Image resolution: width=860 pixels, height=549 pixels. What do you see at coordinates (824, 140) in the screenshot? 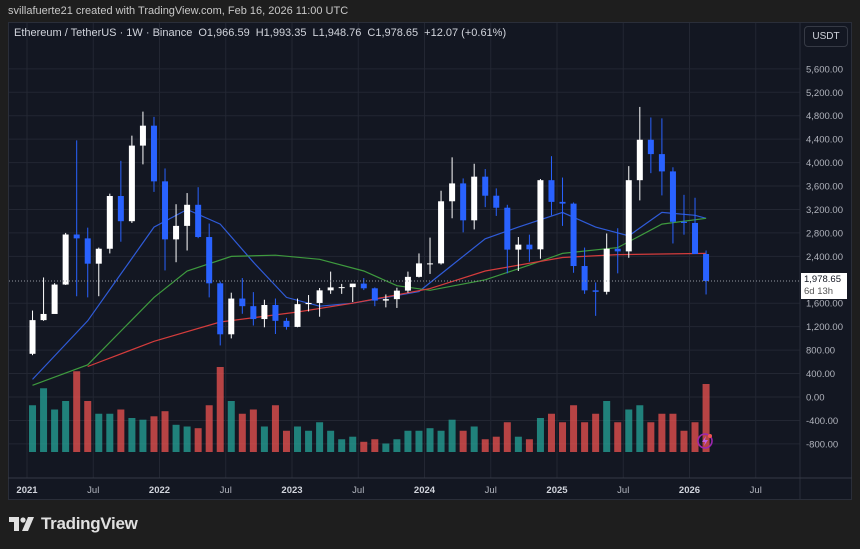
I see `price-tick-label: 4,400.00` at bounding box center [824, 140].